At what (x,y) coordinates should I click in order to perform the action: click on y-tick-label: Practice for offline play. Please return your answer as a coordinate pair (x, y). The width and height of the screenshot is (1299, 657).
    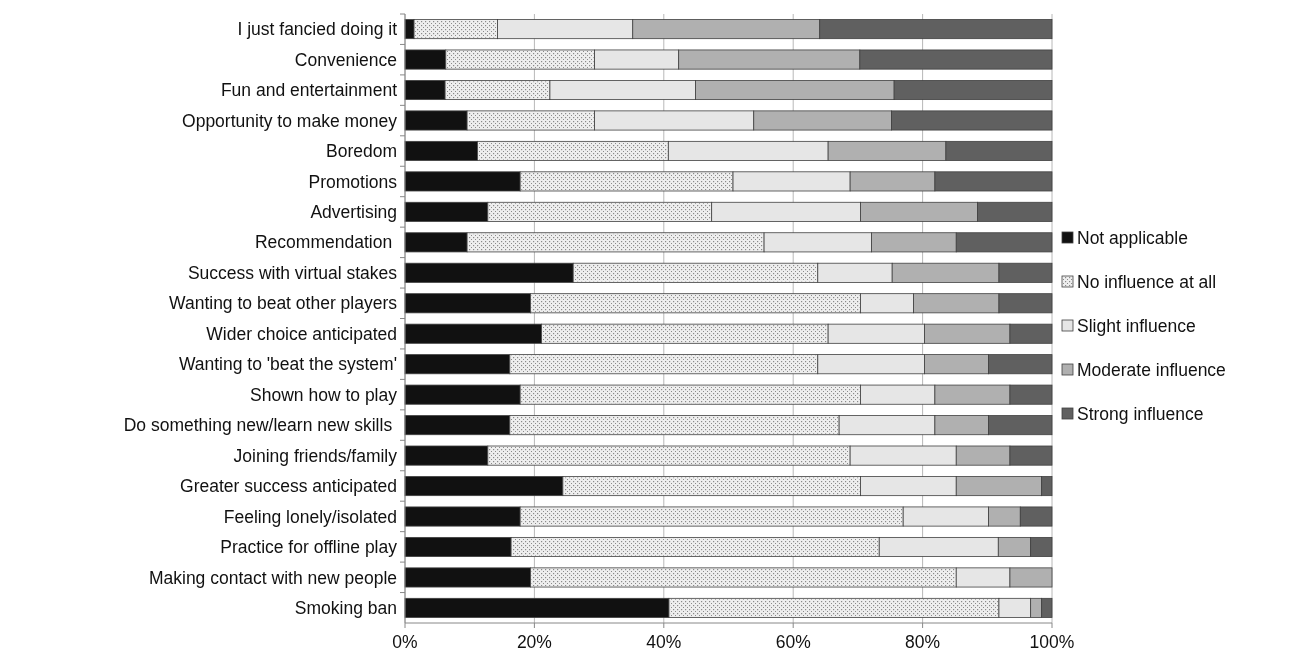
    Looking at the image, I should click on (309, 547).